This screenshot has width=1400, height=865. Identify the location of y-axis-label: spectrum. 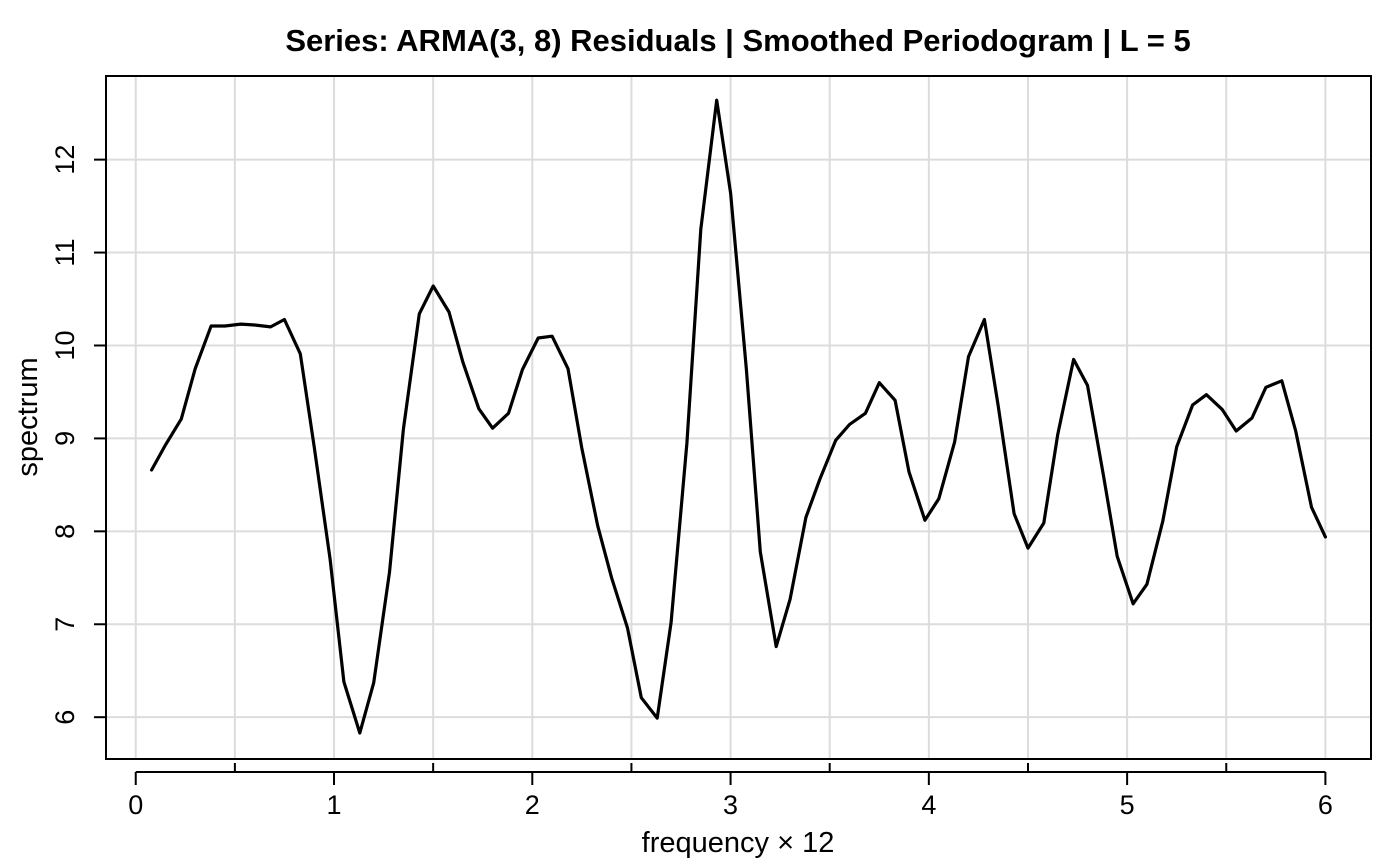
(28, 416).